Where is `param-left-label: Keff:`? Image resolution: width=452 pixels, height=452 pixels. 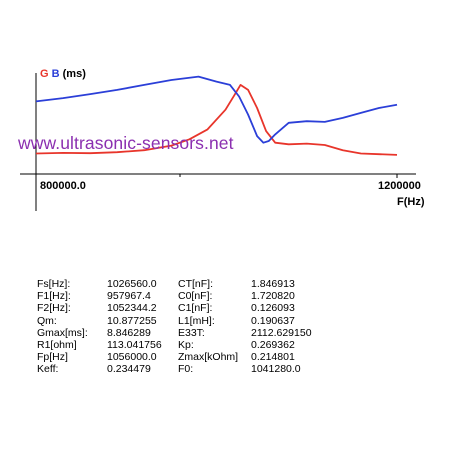 param-left-label: Keff: is located at coordinates (48, 369).